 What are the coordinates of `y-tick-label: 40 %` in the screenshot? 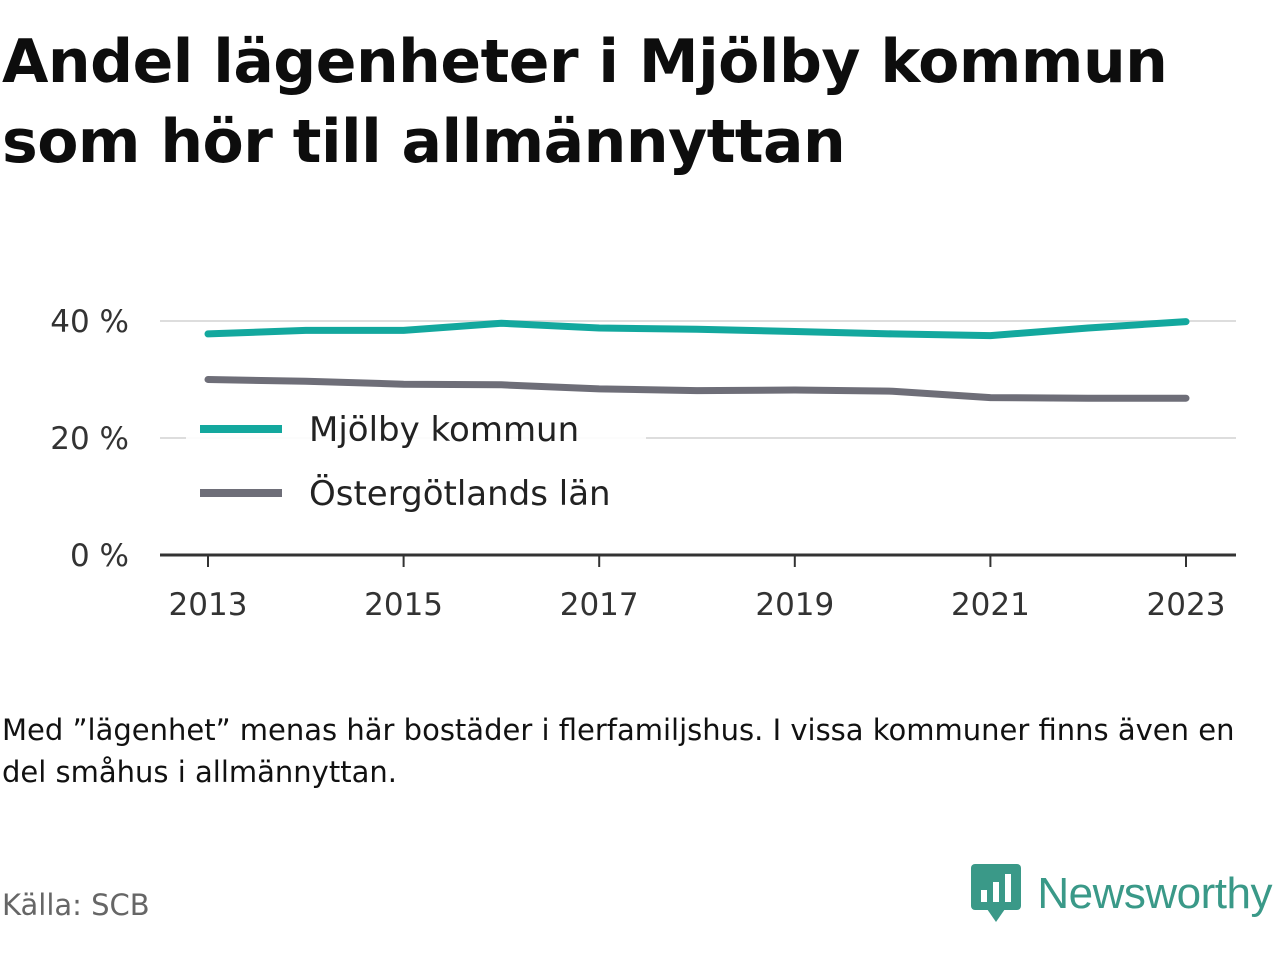 It's located at (89, 322).